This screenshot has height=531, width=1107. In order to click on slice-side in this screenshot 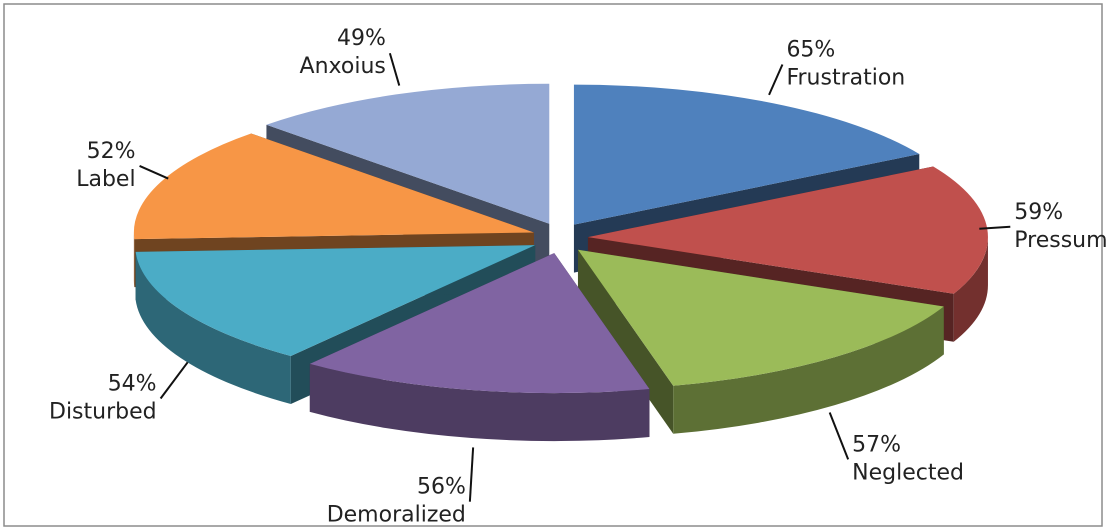, I will do `click(625, 341)`.